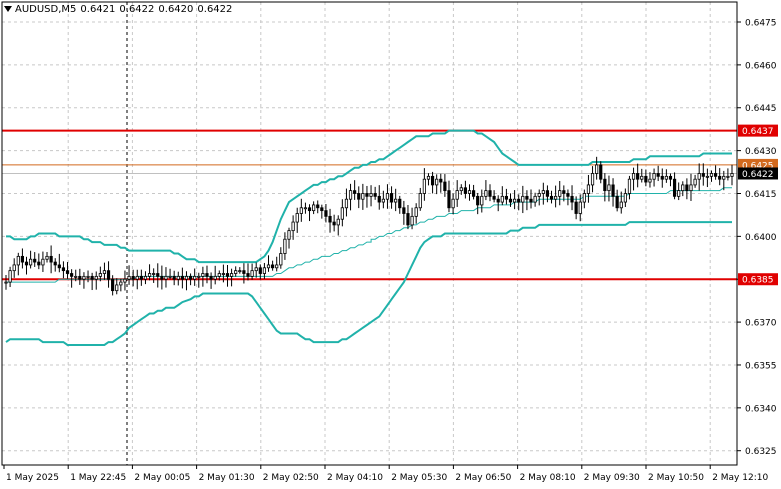  What do you see at coordinates (8, 9) in the screenshot?
I see `dropdown-triangle-icon` at bounding box center [8, 9].